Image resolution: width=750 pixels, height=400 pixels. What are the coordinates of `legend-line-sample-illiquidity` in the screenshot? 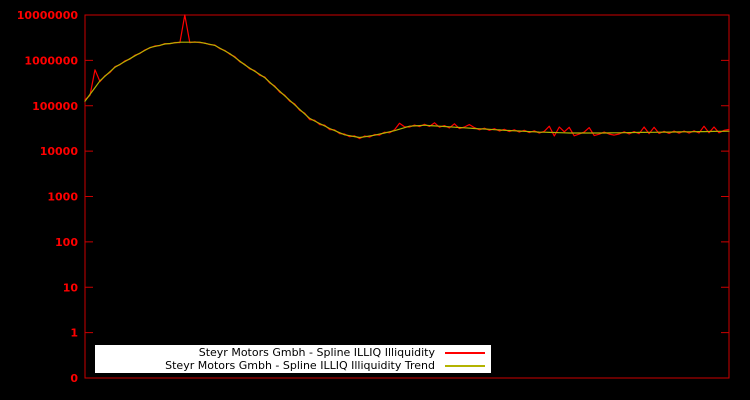 It's located at (465, 352).